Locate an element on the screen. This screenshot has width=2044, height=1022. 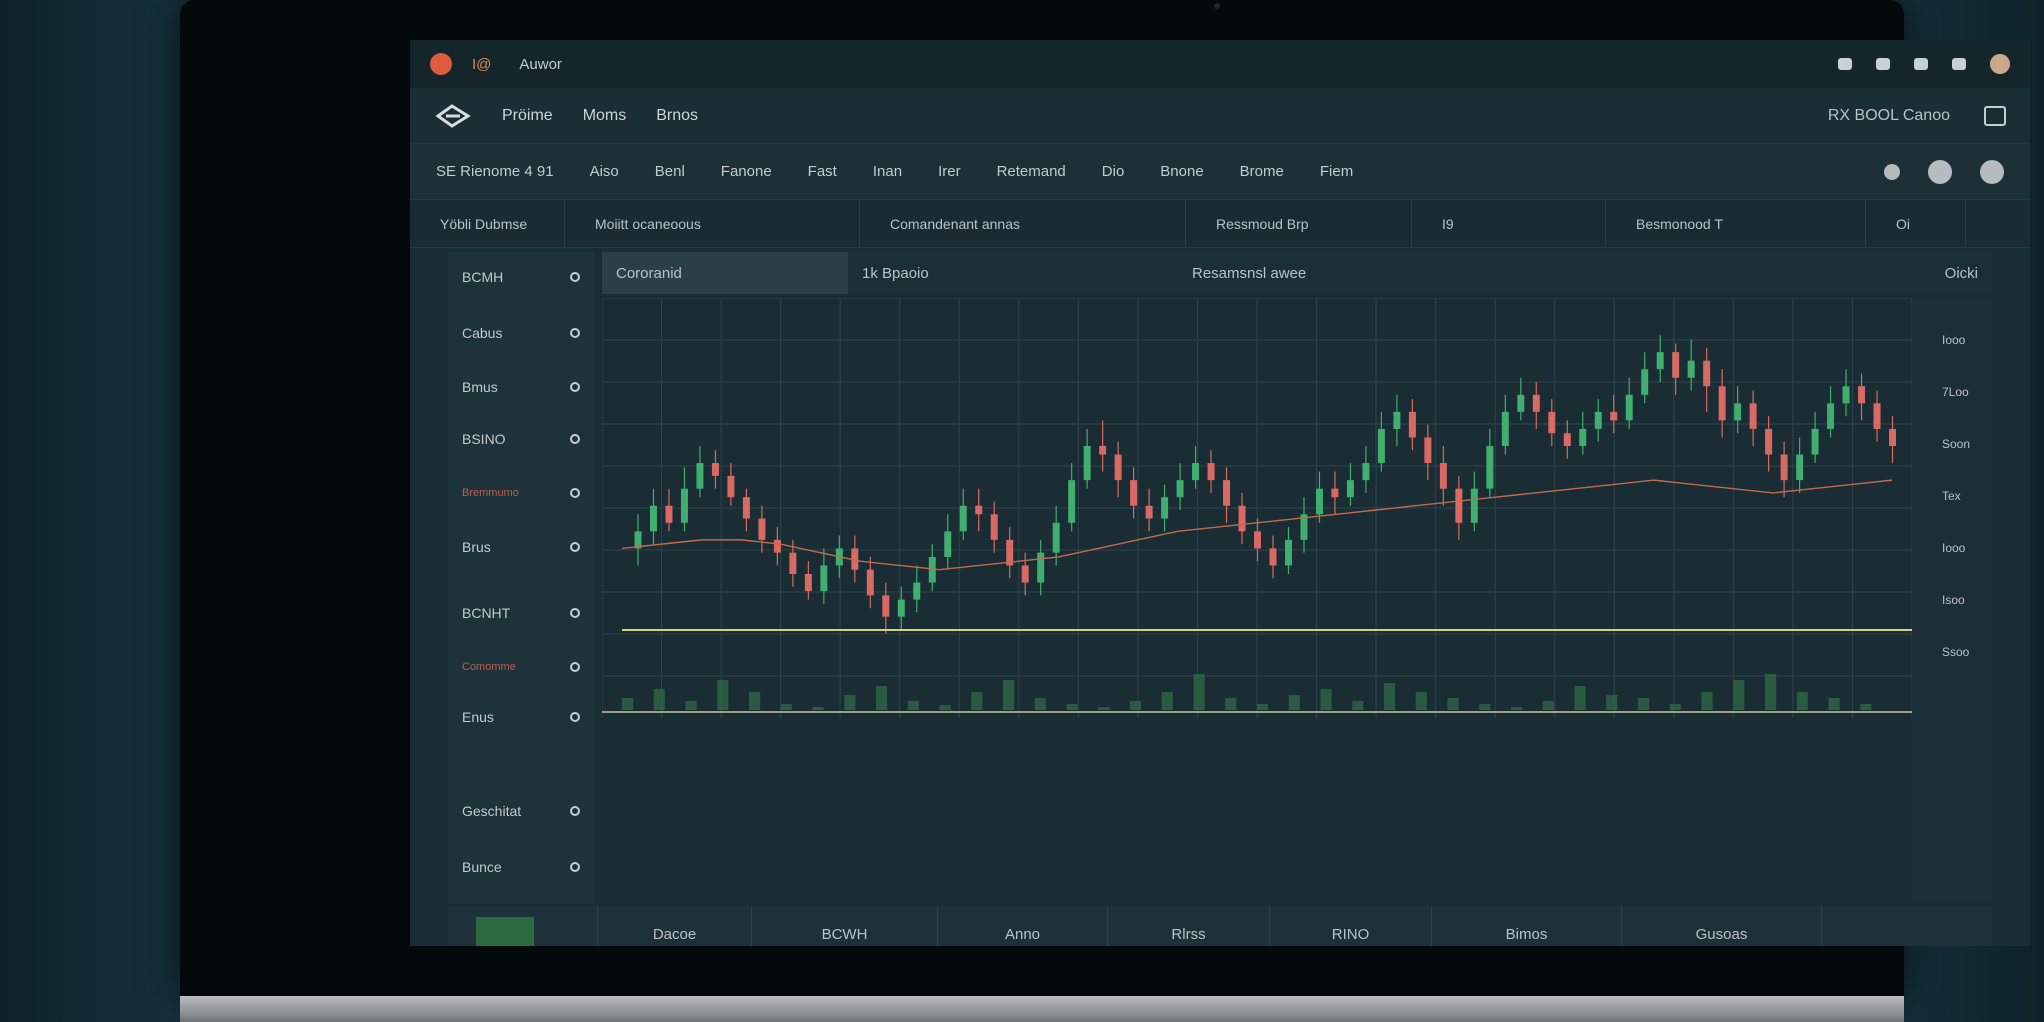
notification-icon is located at coordinates (1845, 64).